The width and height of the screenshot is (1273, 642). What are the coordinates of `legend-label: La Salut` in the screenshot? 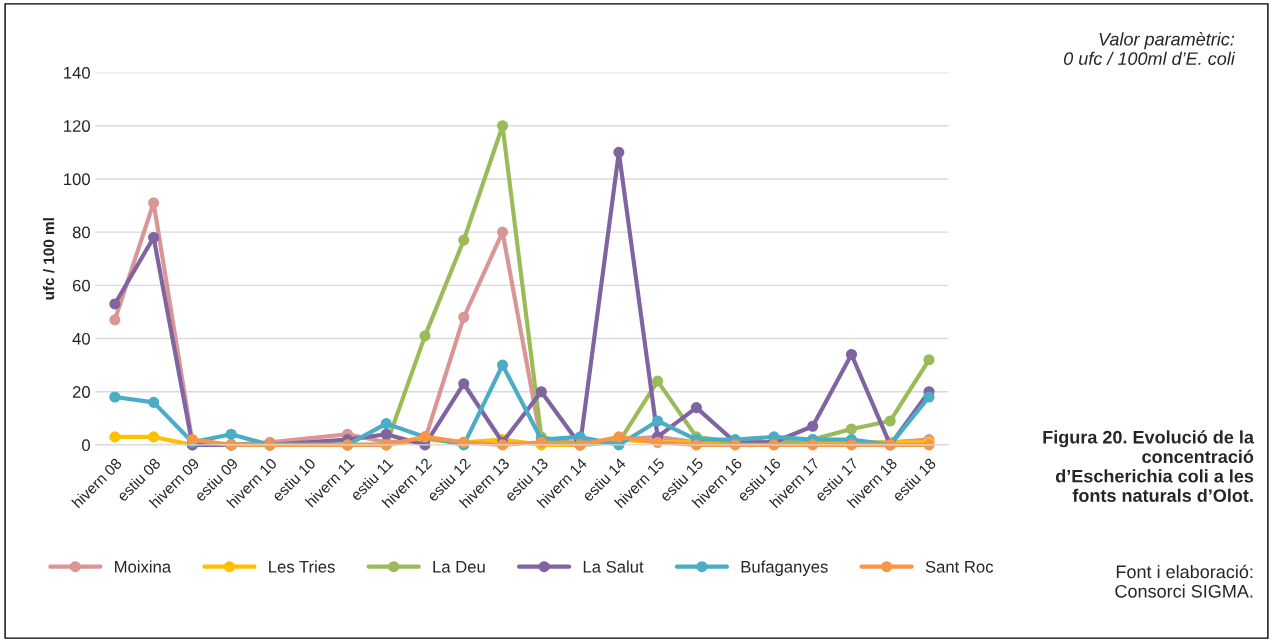 It's located at (613, 566).